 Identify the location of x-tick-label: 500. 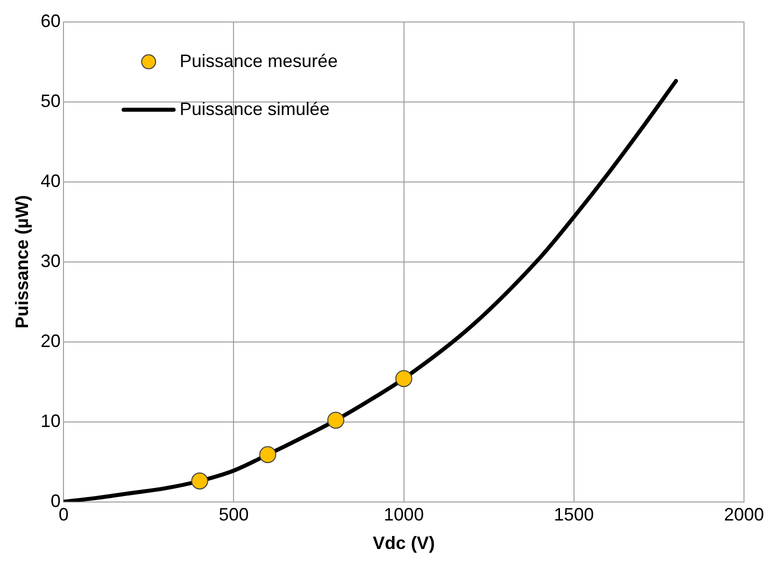
(233, 514).